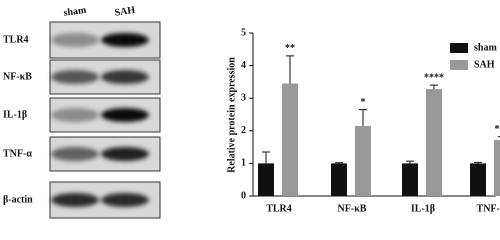 This screenshot has width=500, height=240. I want to click on legend-label: sham, so click(485, 47).